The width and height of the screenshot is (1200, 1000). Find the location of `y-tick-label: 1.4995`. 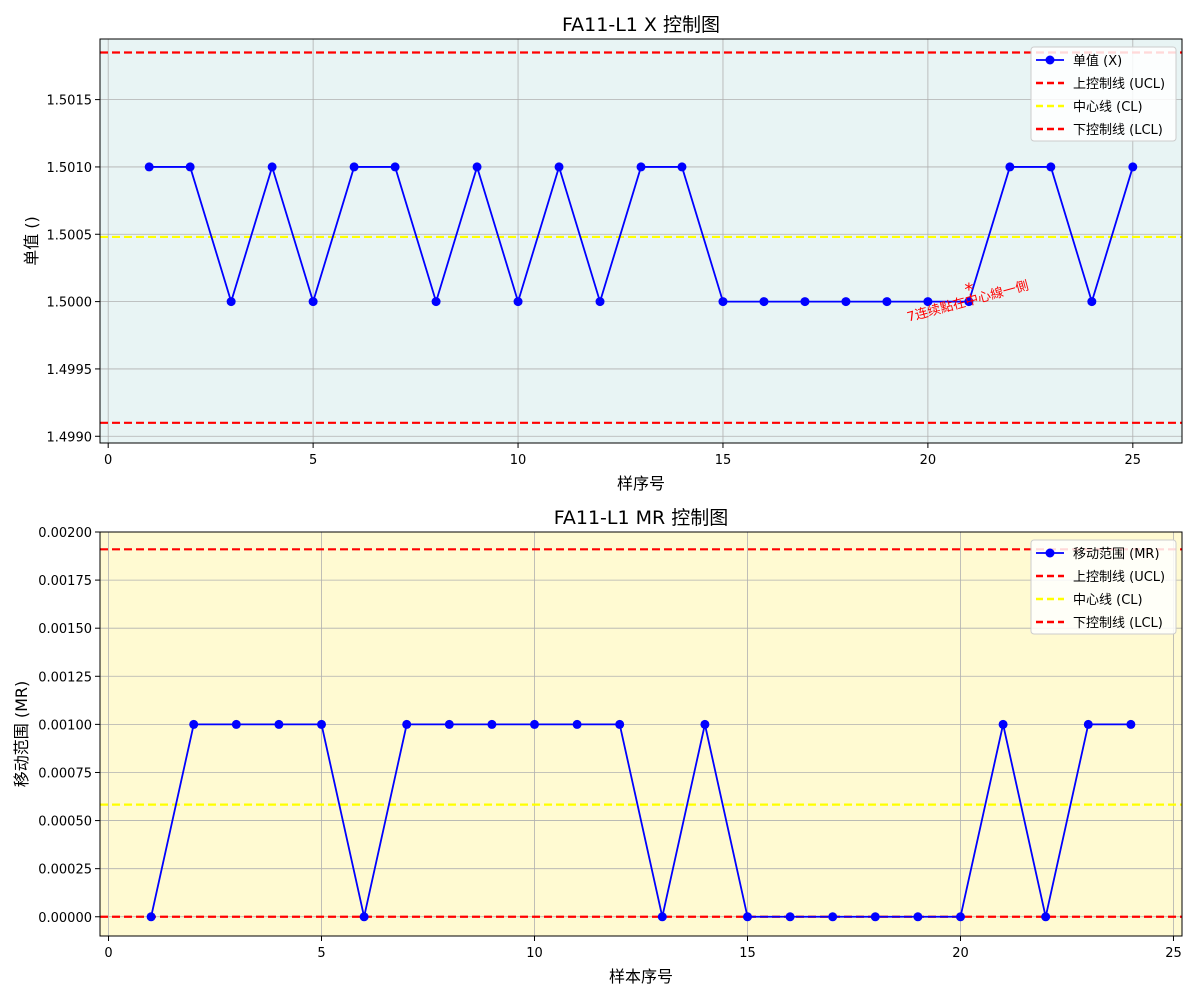

y-tick-label: 1.4995 is located at coordinates (70, 370).